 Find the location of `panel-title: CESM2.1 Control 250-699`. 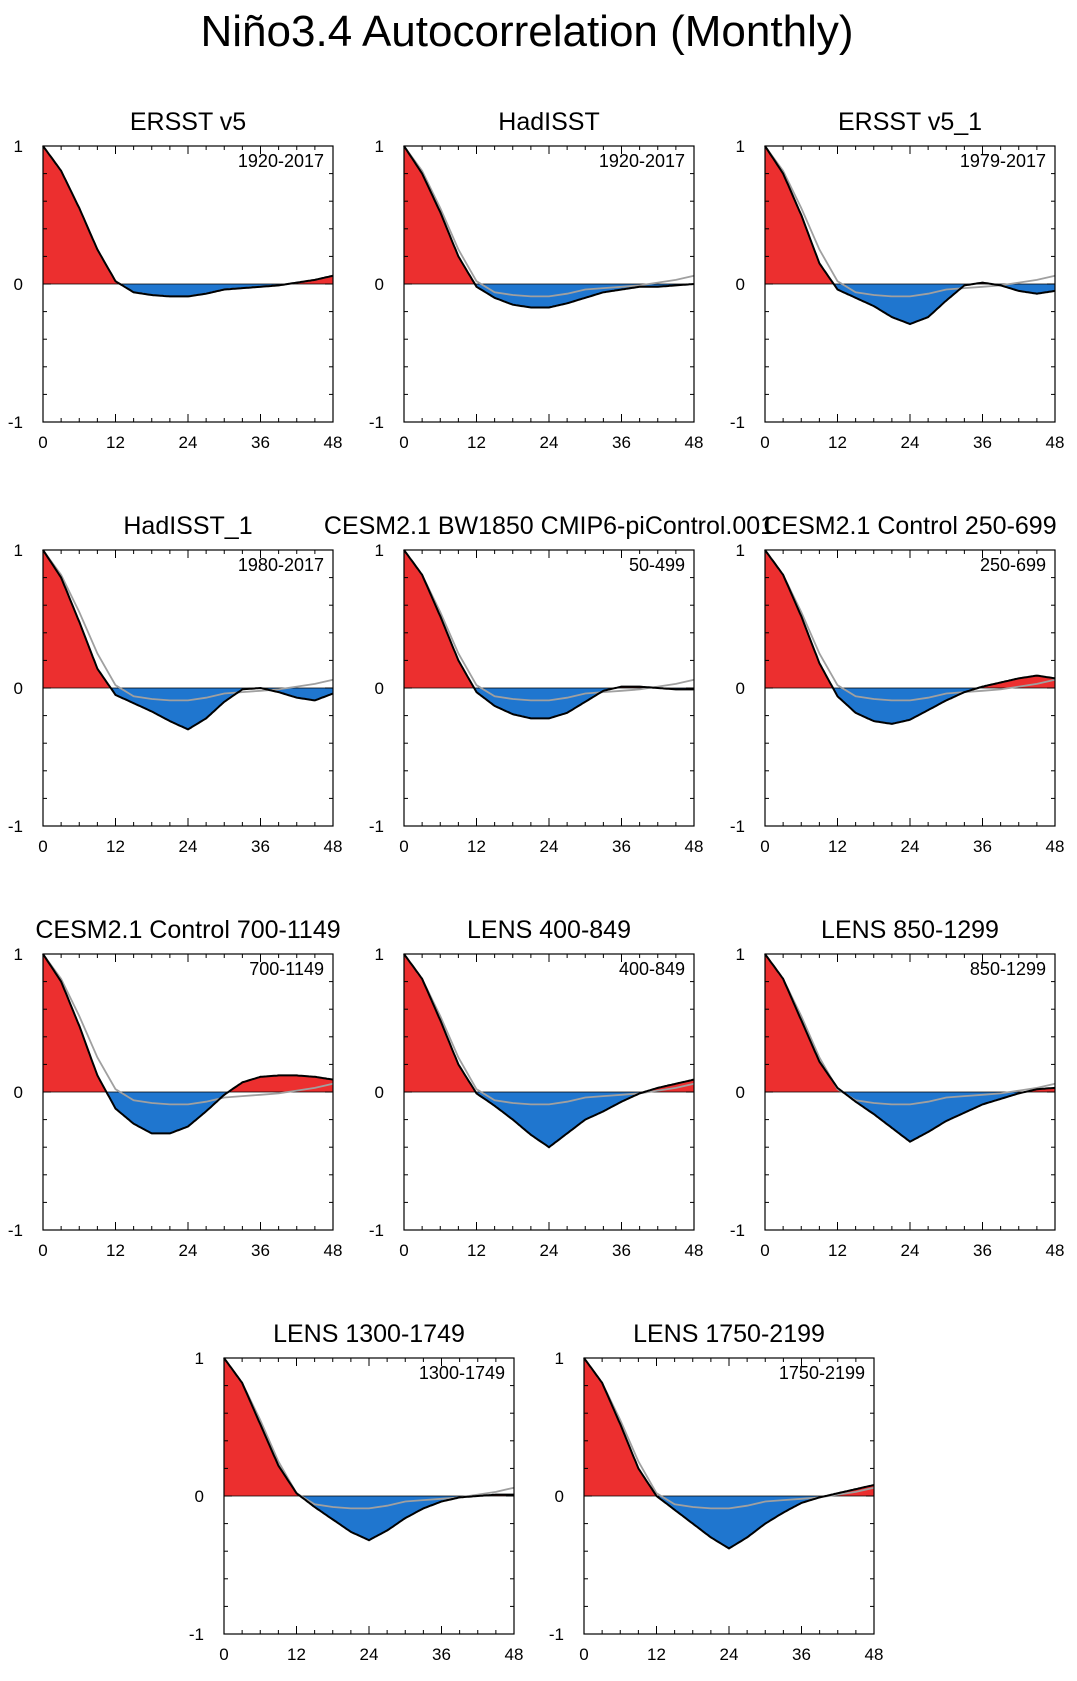

panel-title: CESM2.1 Control 250-699 is located at coordinates (909, 526).